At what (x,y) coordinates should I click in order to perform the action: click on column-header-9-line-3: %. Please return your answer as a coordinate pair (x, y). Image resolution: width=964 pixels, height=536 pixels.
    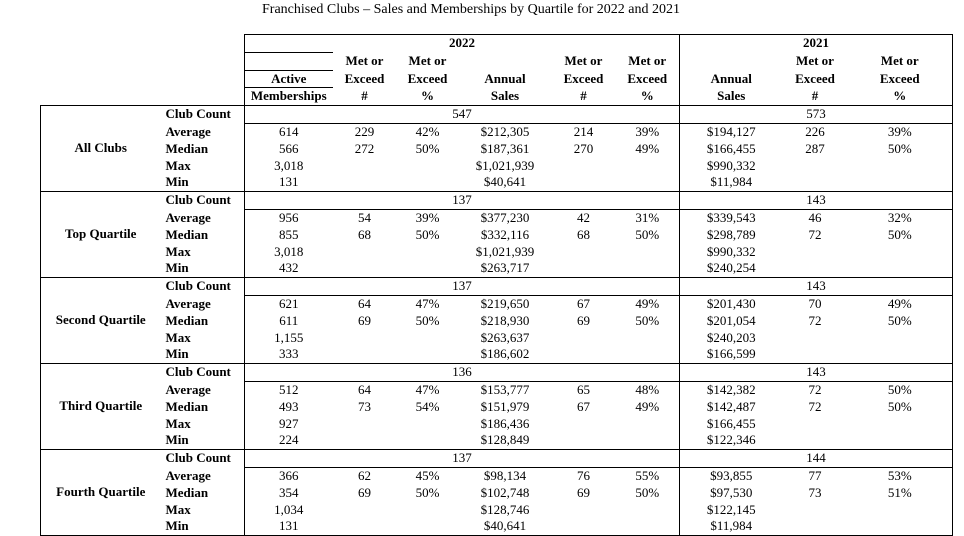
    Looking at the image, I should click on (900, 97).